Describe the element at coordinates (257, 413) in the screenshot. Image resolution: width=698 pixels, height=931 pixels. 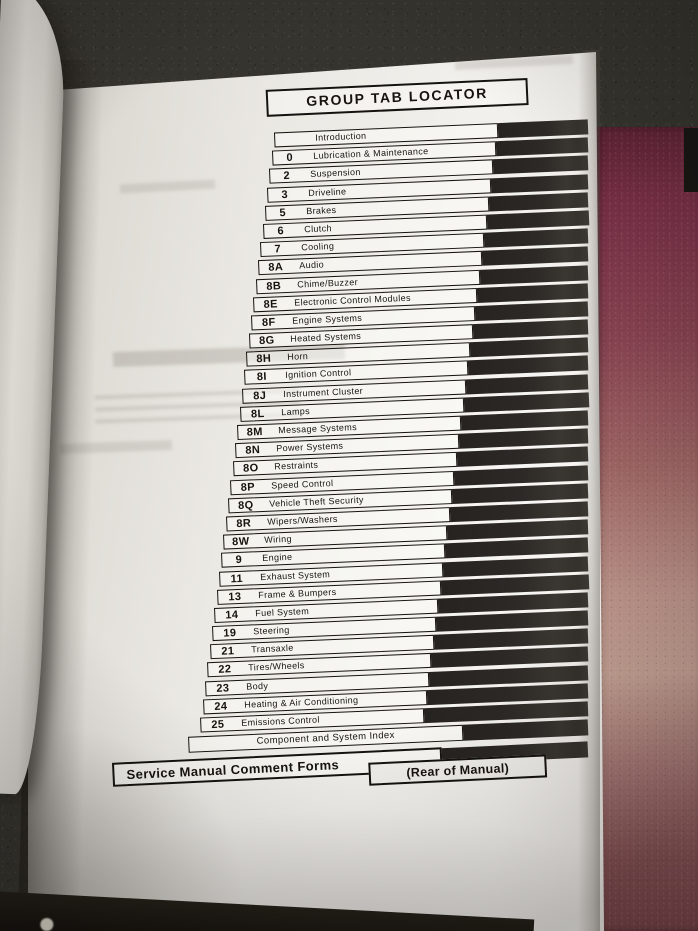
I see `group-number: 8L` at that location.